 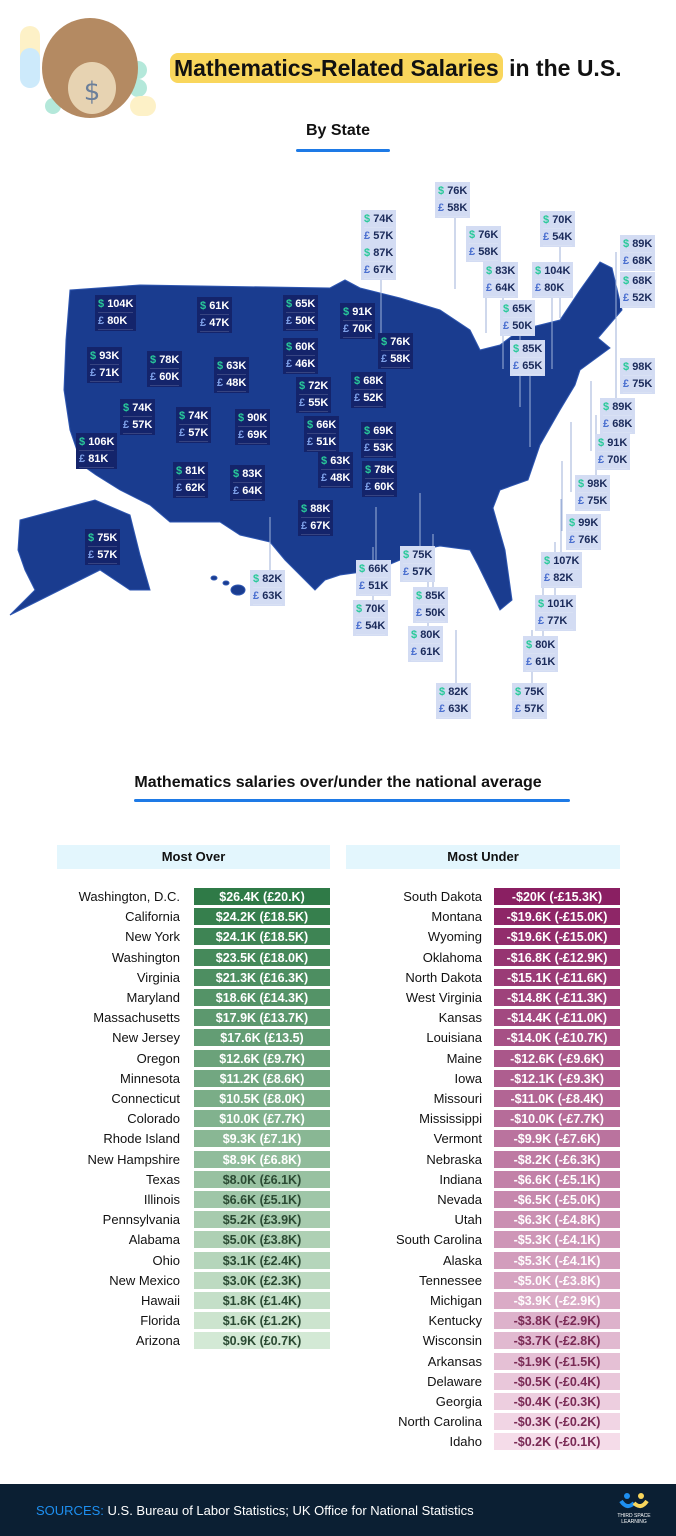 I want to click on gbp-value: 48K, so click(x=340, y=478).